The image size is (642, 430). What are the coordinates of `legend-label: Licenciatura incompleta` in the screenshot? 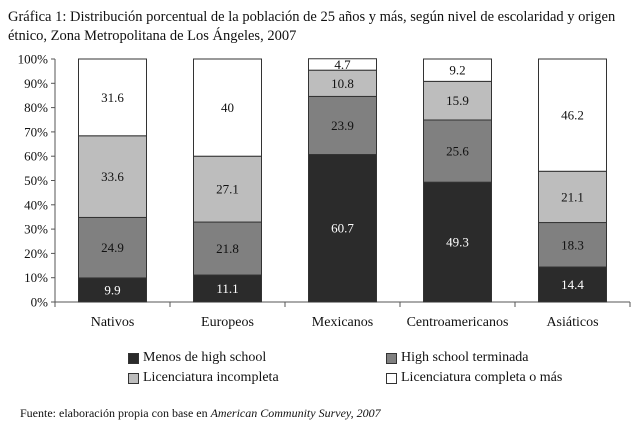 It's located at (211, 377).